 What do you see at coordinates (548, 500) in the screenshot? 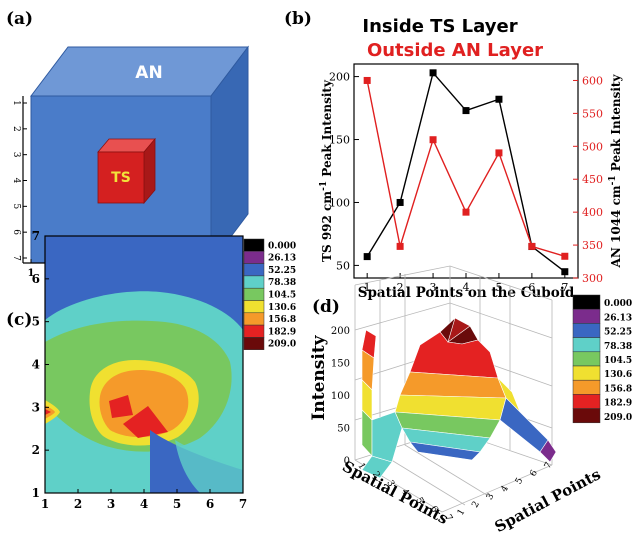
I see `surface-y-label: Spatial Points` at bounding box center [548, 500].